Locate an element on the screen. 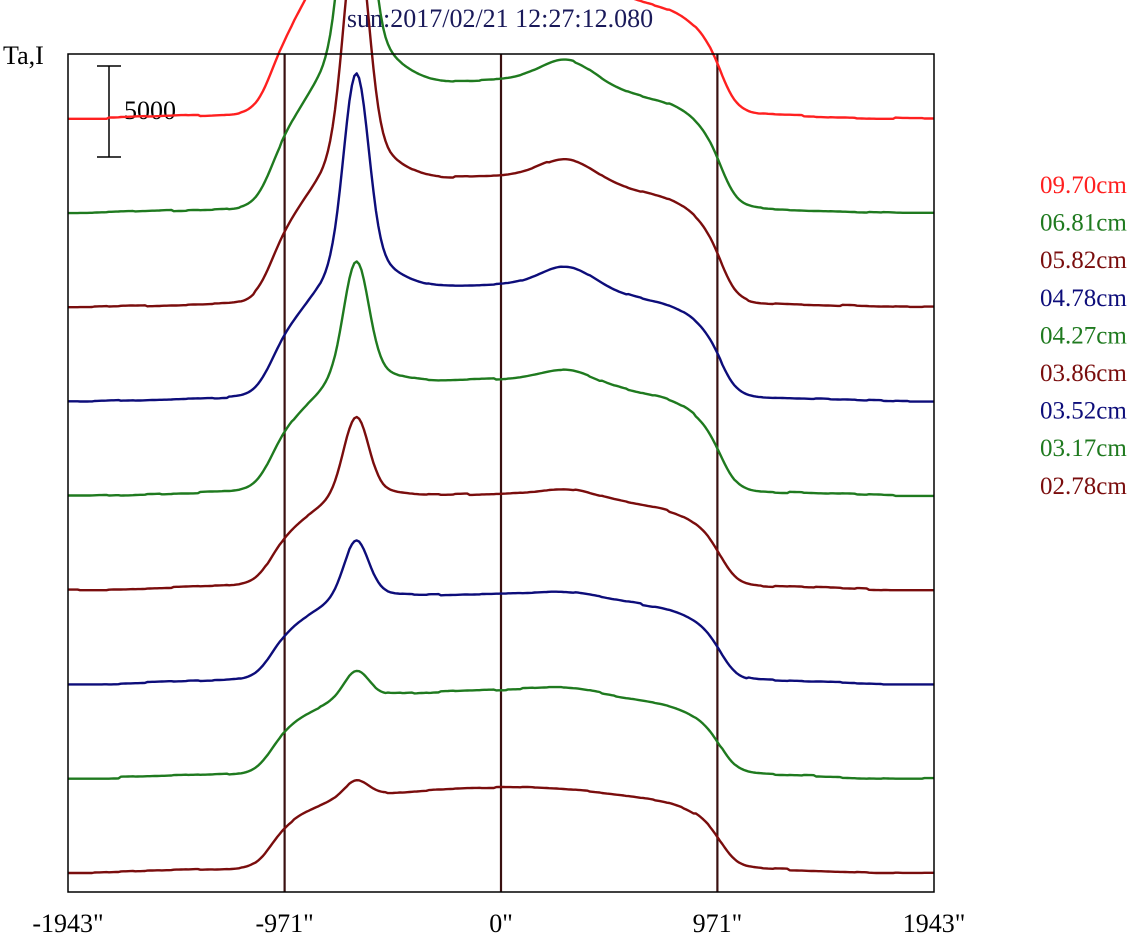 The width and height of the screenshot is (1147, 941). x-tick-label: -971" is located at coordinates (284, 923).